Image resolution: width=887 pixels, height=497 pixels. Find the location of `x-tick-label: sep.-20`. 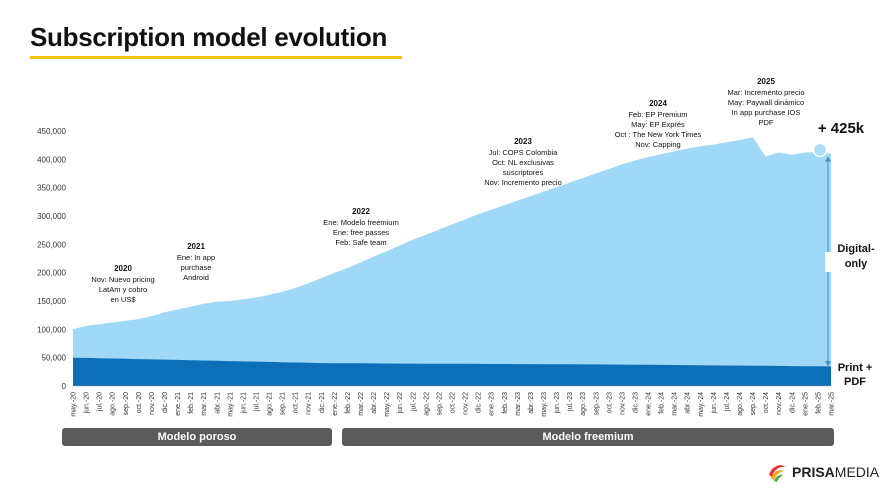

x-tick-label: sep.-20 is located at coordinates (126, 403).